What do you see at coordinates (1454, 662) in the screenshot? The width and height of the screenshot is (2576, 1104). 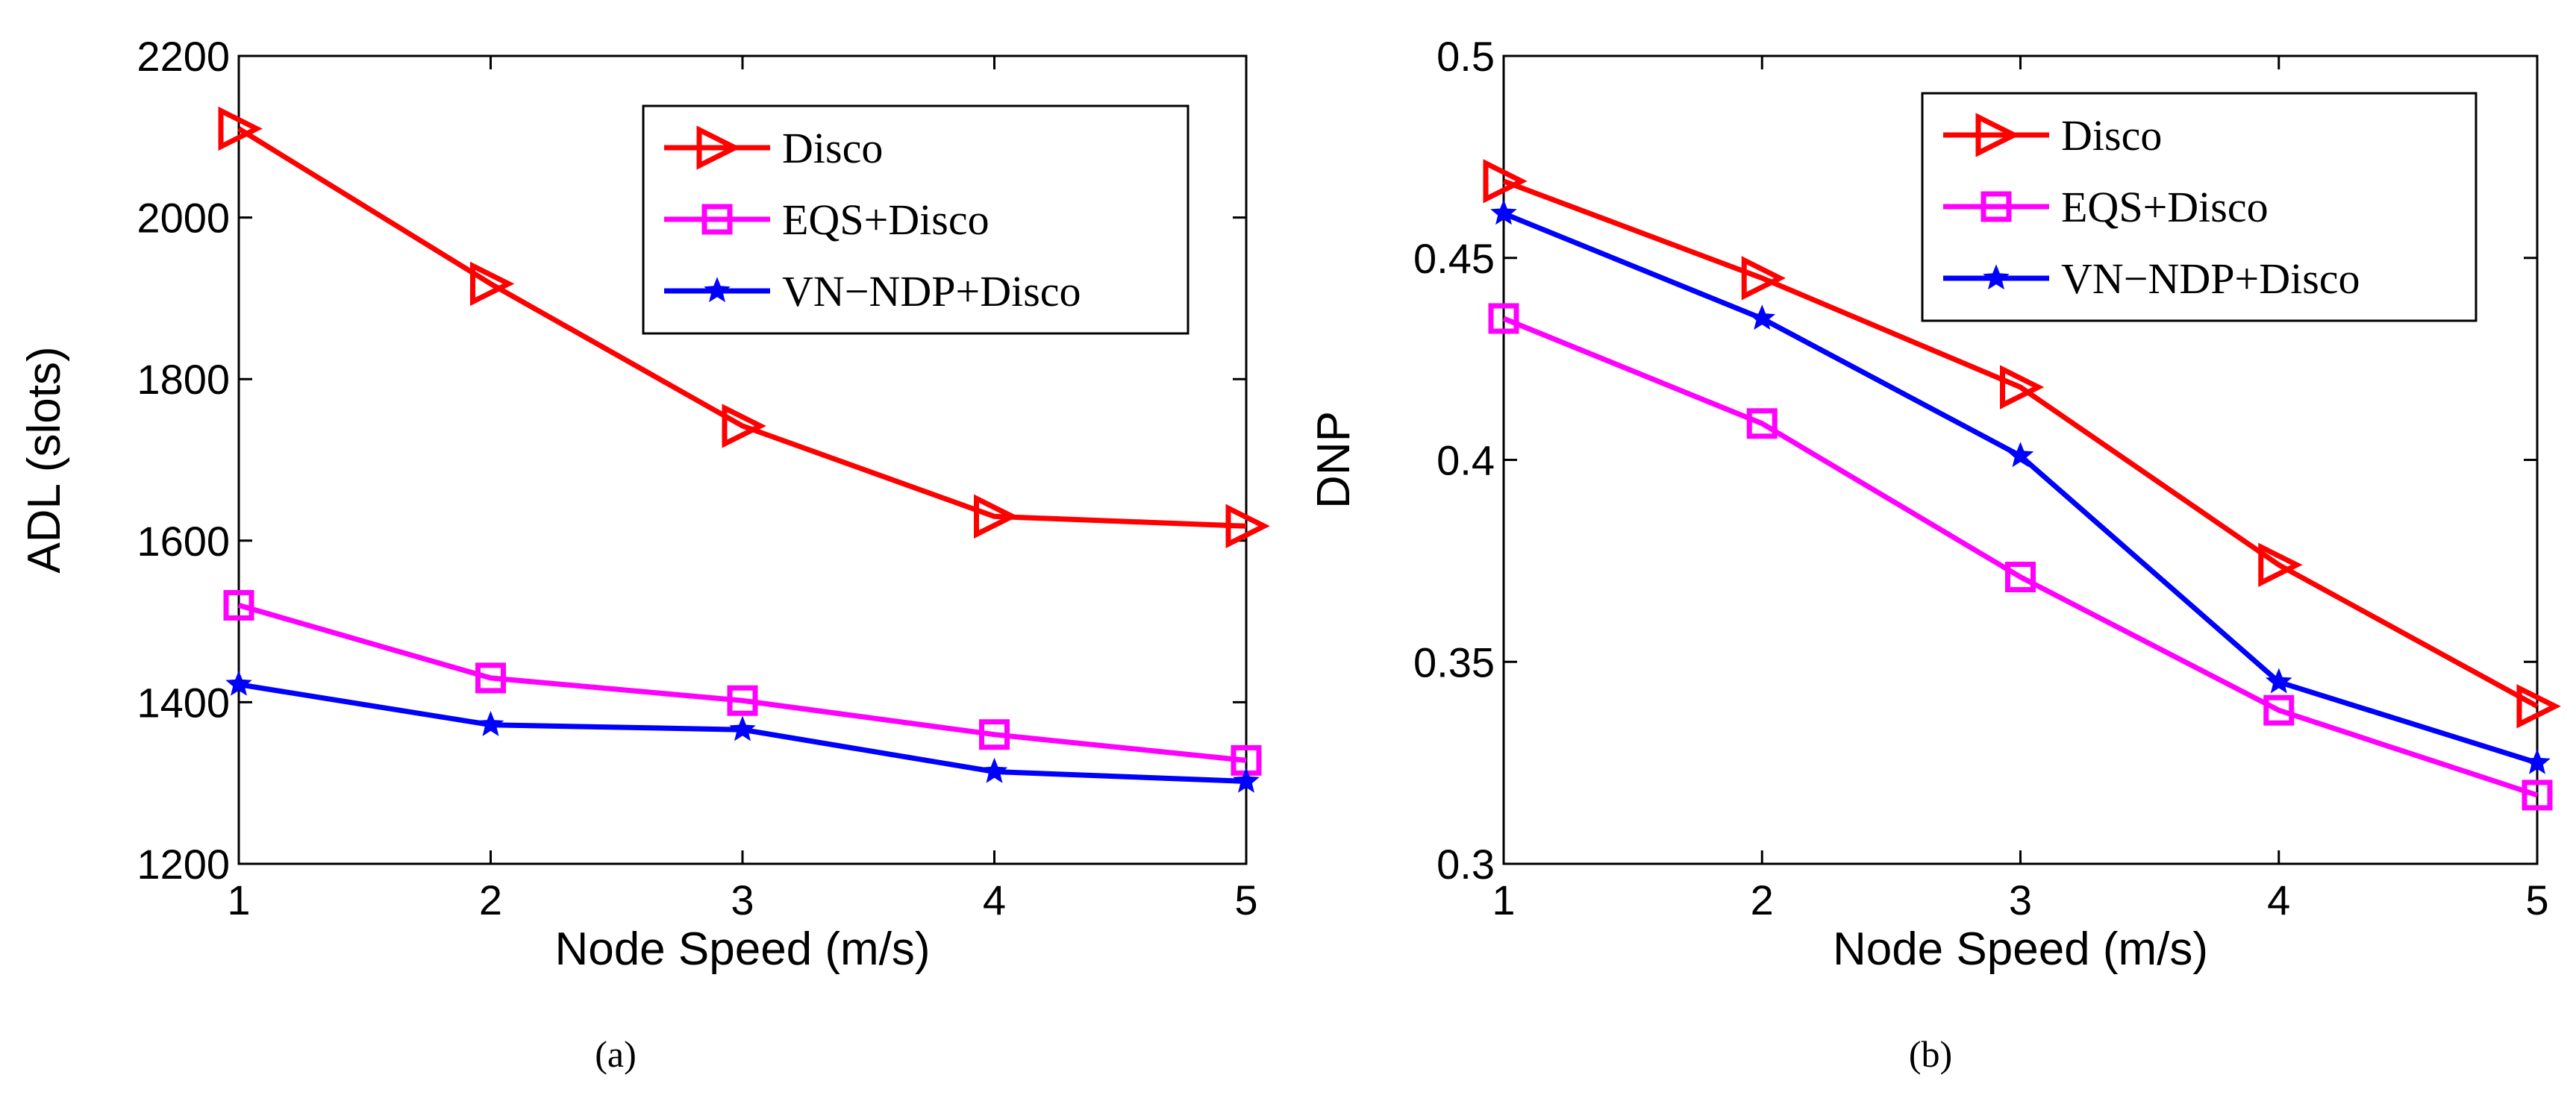 I see `y-tick-label: 0.35` at bounding box center [1454, 662].